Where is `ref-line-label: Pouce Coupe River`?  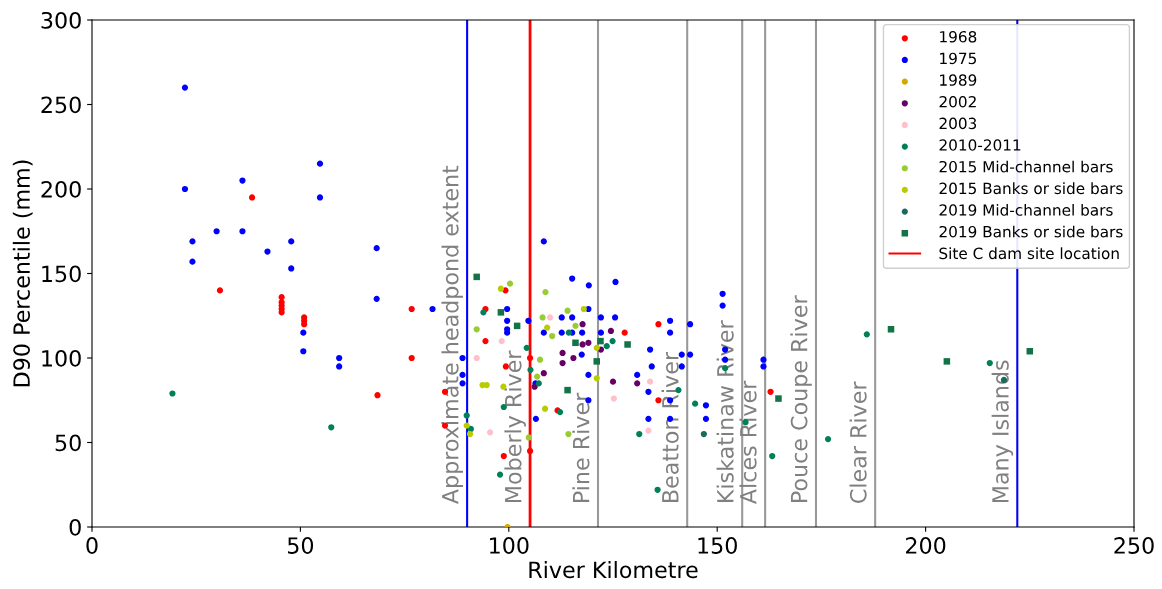 ref-line-label: Pouce Coupe River is located at coordinates (801, 398).